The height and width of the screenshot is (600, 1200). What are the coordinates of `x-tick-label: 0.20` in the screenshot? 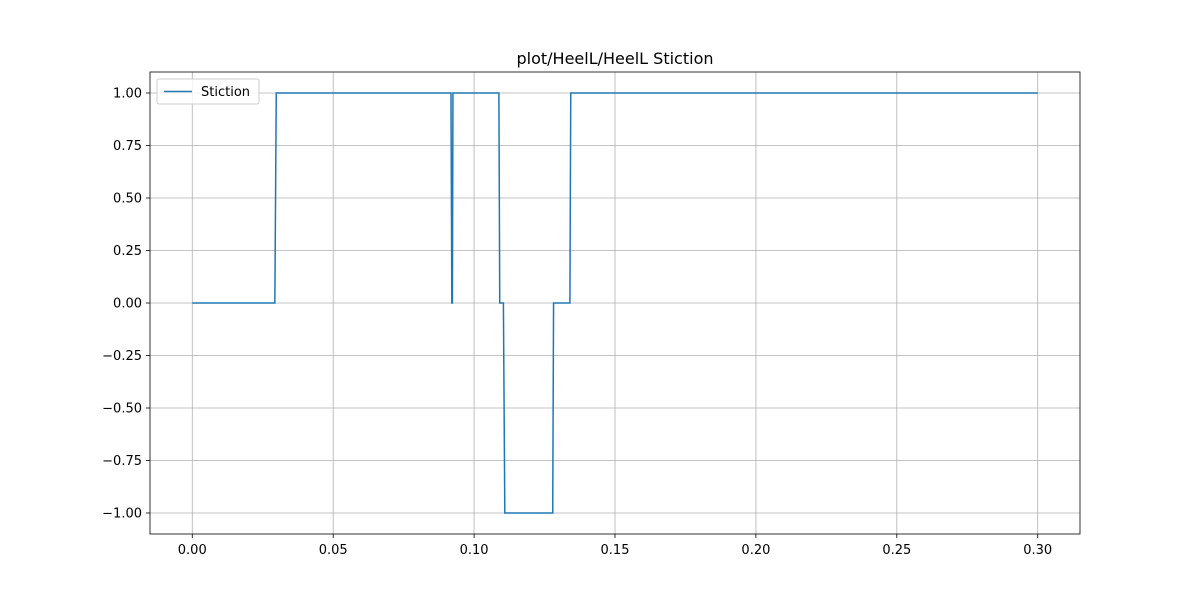 It's located at (755, 550).